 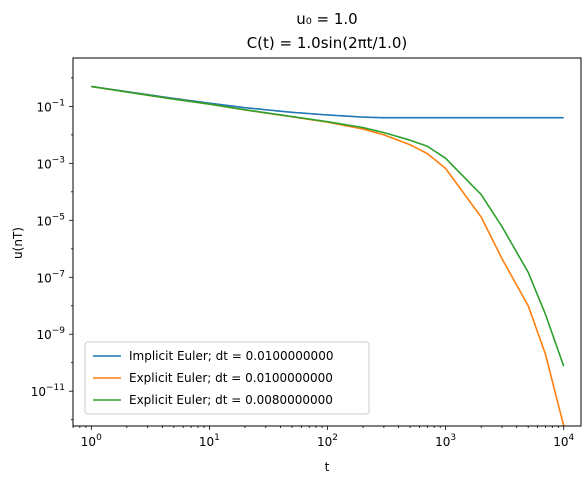 What do you see at coordinates (327, 441) in the screenshot?
I see `x-tick-label: 10²` at bounding box center [327, 441].